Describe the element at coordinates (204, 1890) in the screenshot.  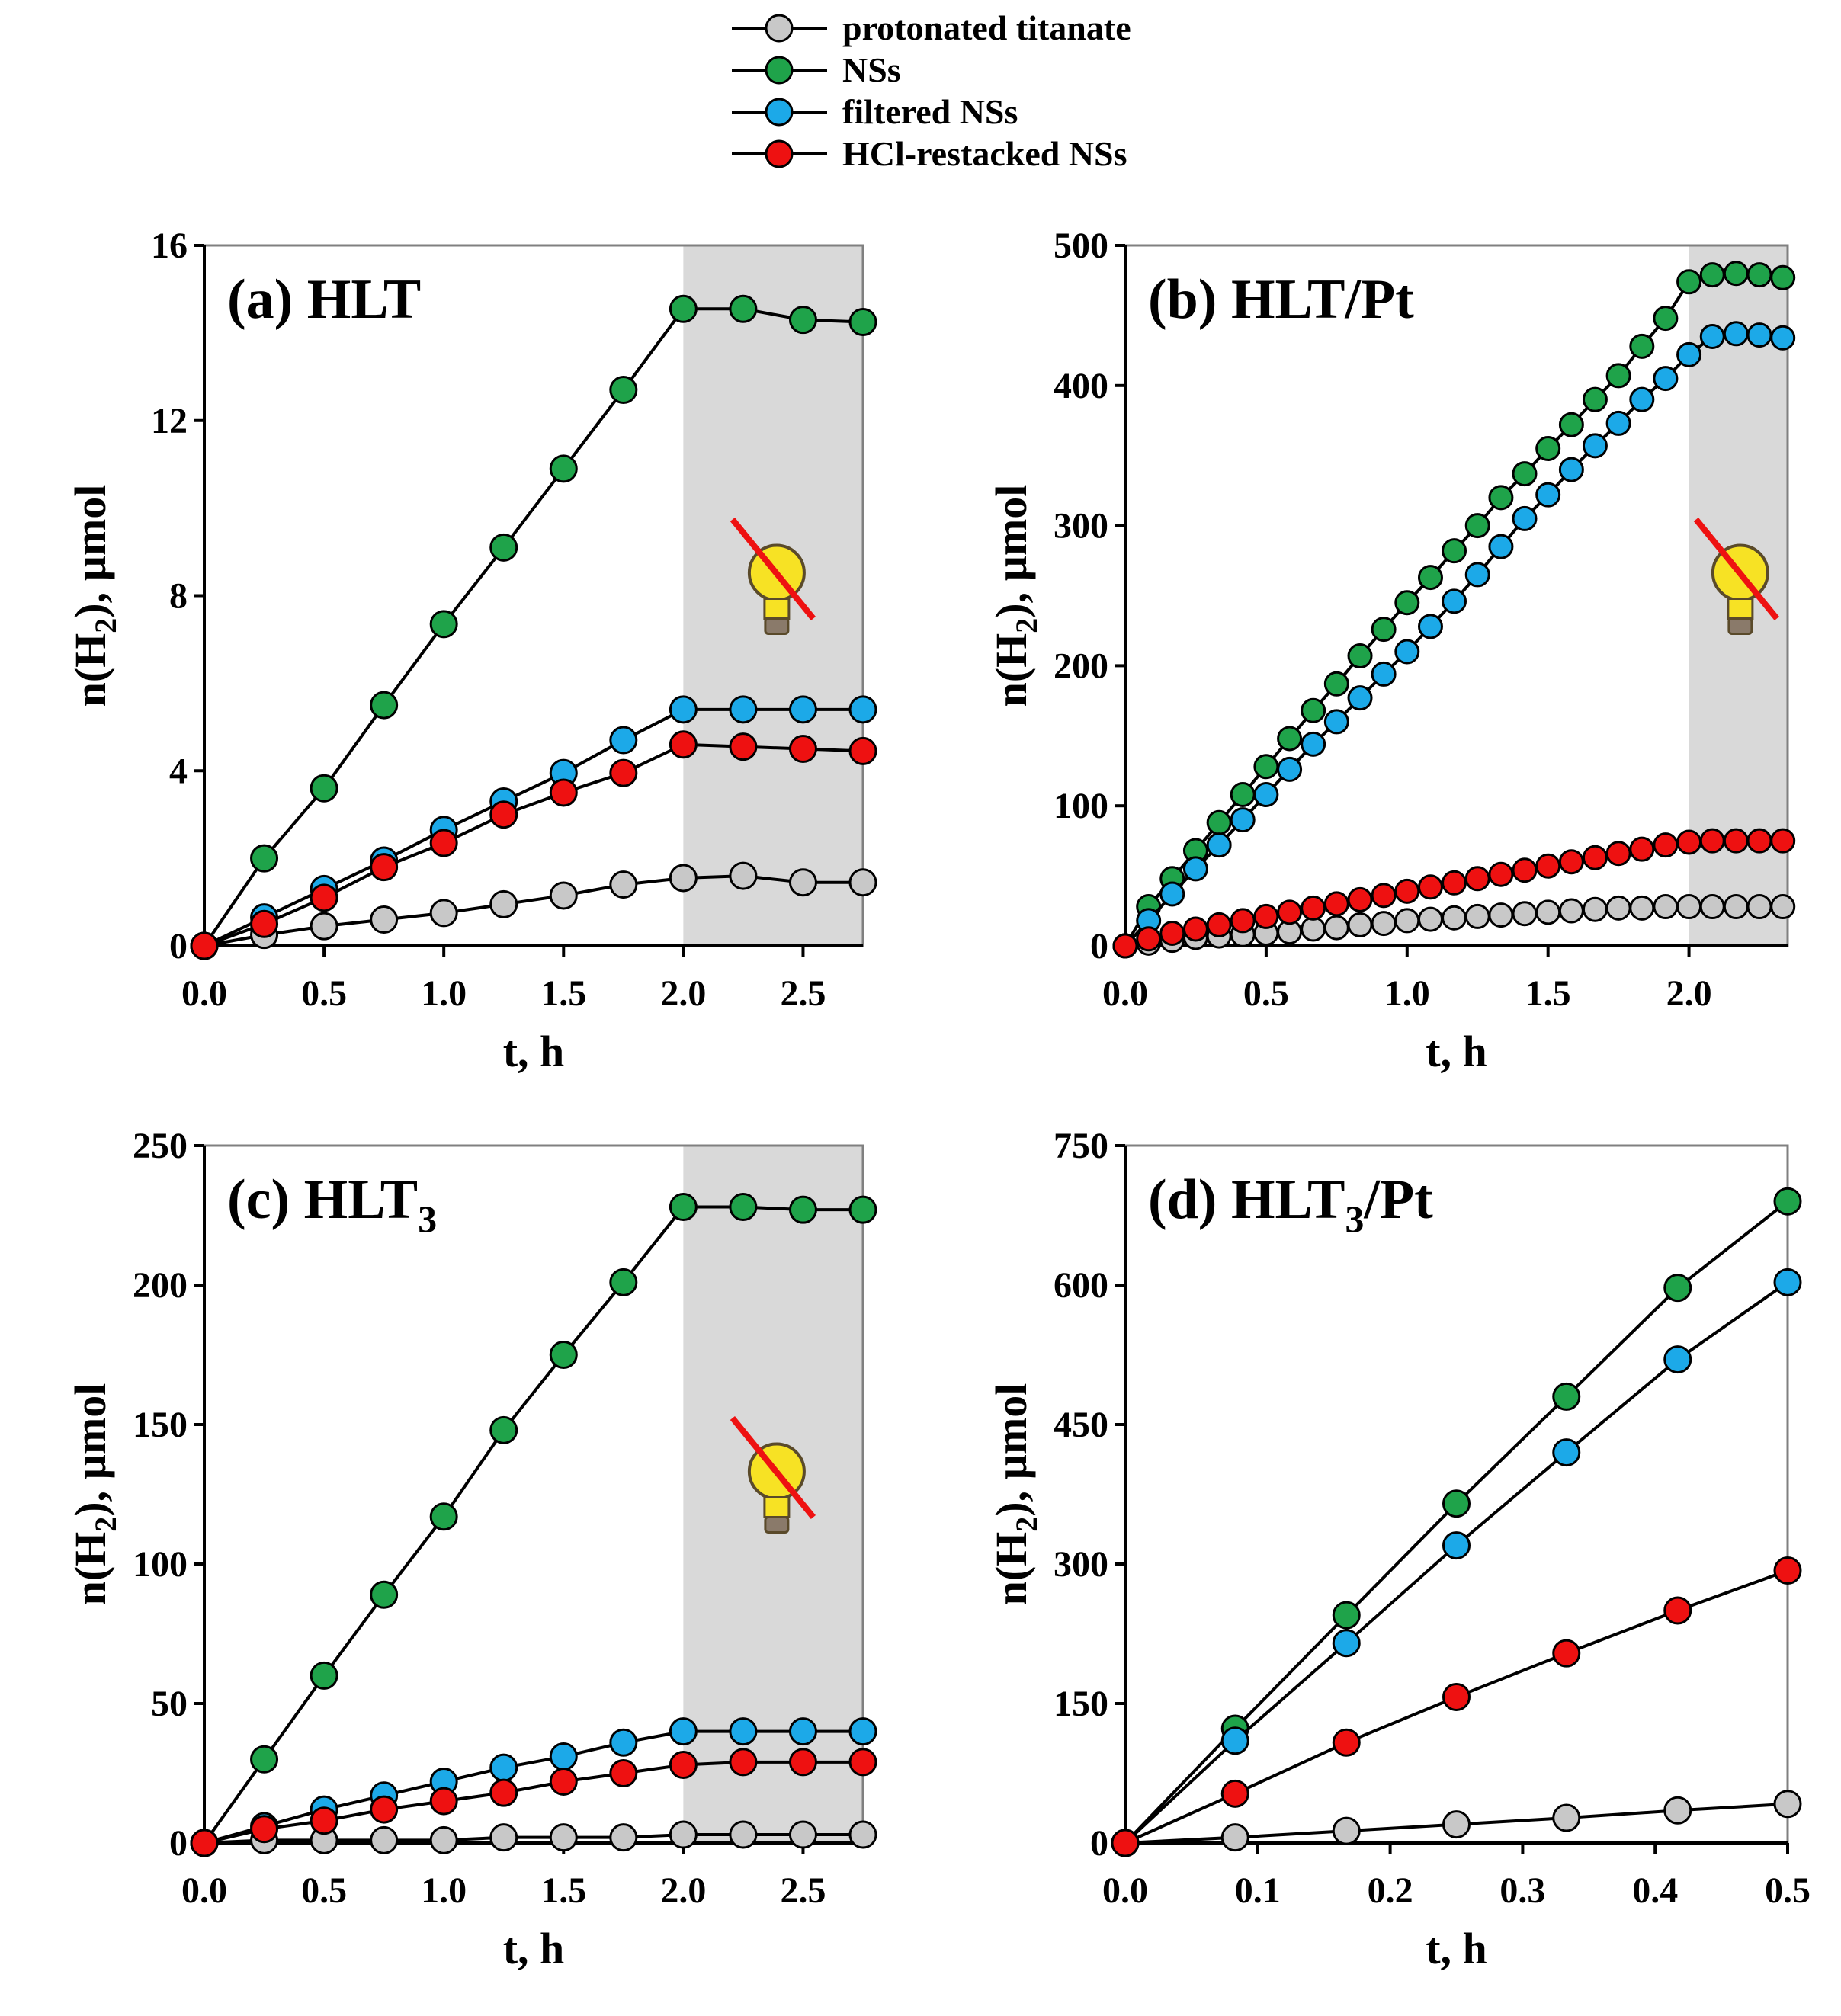
I see `x-tick-label: 0.0` at that location.